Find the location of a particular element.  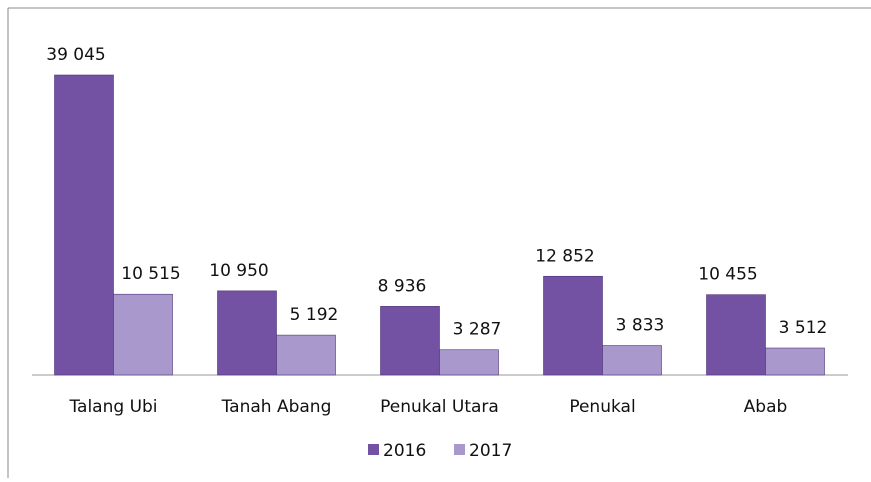

value-label: 5 192 is located at coordinates (314, 315).